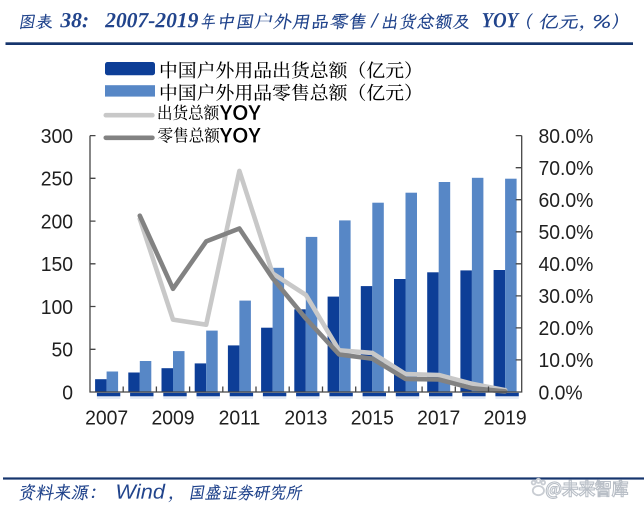 Image resolution: width=644 pixels, height=518 pixels. Describe the element at coordinates (561, 393) in the screenshot. I see `svg-text: 0.0%` at that location.